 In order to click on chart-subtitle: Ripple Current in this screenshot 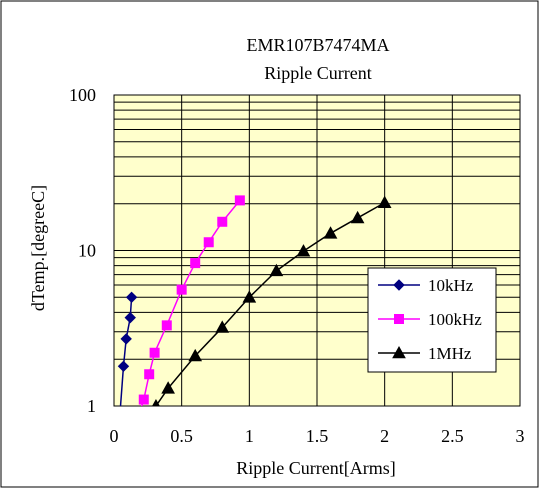, I will do `click(317, 73)`.